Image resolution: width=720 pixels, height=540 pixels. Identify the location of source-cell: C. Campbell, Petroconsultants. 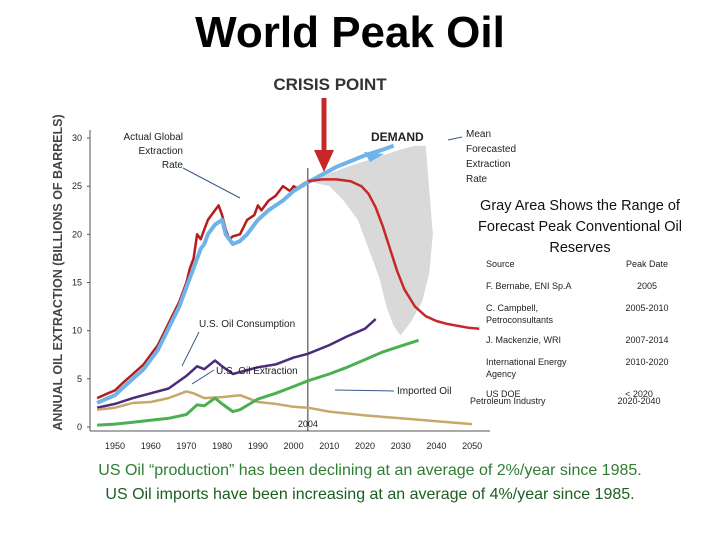
(520, 314).